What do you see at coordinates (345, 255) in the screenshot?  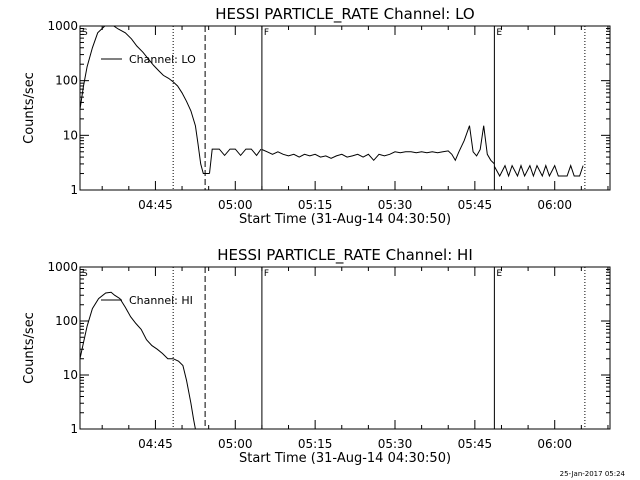 I see `chart-title: HESSI PARTICLE_RATE Channel: HI` at bounding box center [345, 255].